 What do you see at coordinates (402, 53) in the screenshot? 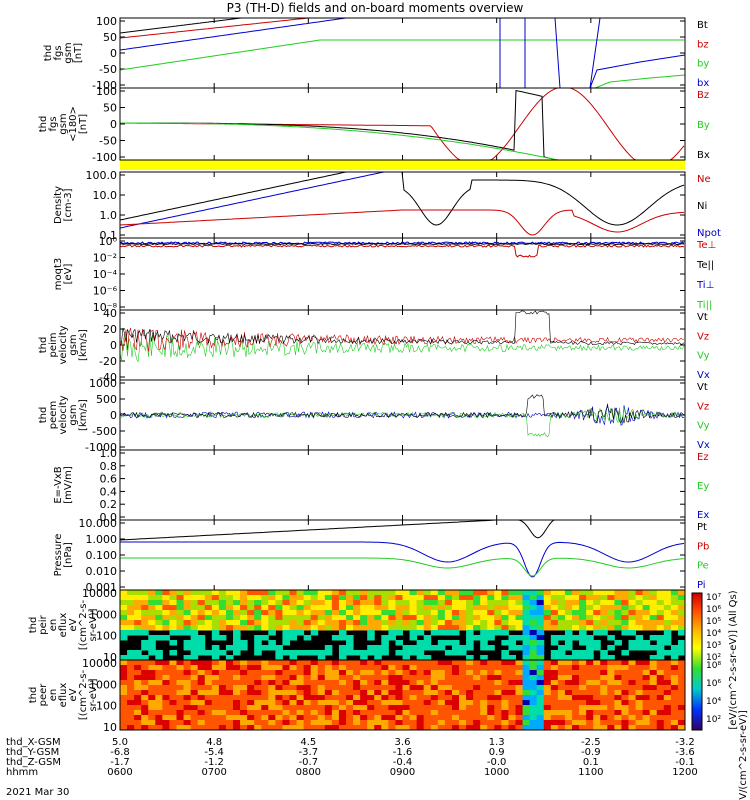
I see `panel-bg` at bounding box center [402, 53].